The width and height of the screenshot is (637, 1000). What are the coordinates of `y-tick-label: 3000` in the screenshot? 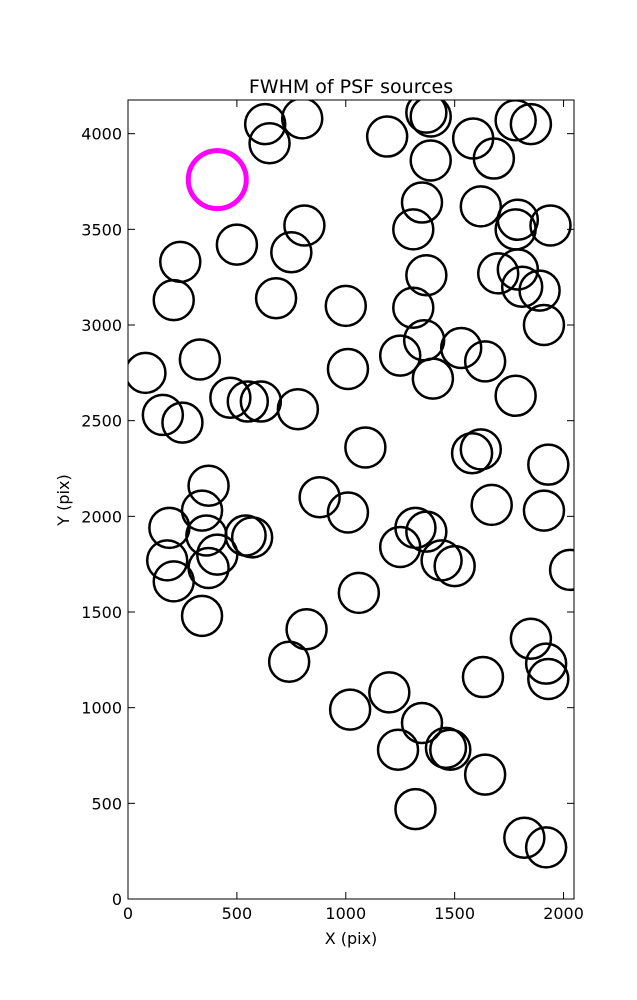 It's located at (101, 325).